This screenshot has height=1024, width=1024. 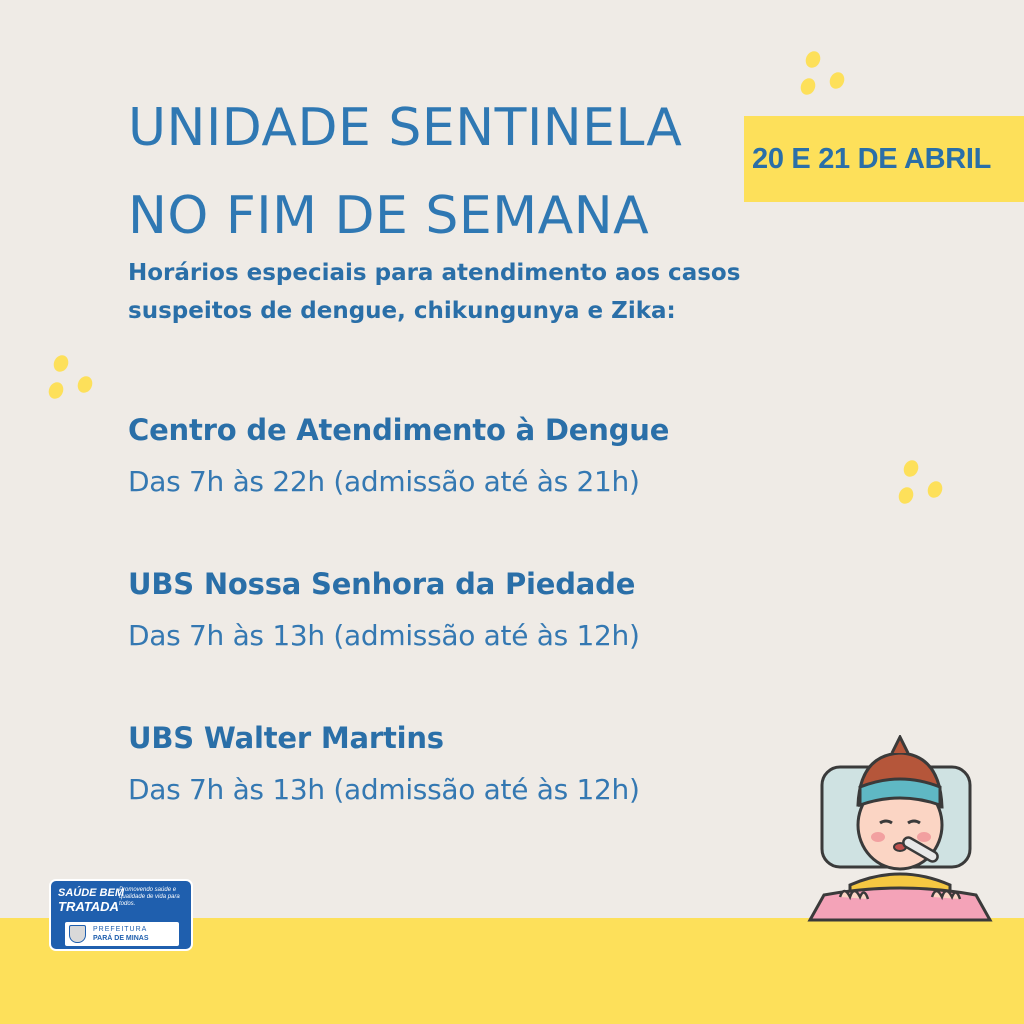 I want to click on date-badge: 20 E 21 DE ABRIL, so click(x=884, y=159).